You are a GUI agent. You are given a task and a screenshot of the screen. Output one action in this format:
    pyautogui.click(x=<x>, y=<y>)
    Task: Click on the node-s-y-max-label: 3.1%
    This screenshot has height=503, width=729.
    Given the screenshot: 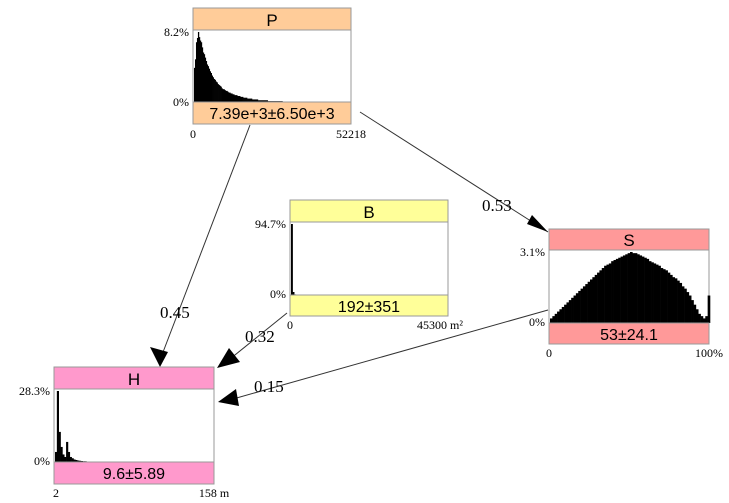 What is the action you would take?
    pyautogui.click(x=532, y=252)
    